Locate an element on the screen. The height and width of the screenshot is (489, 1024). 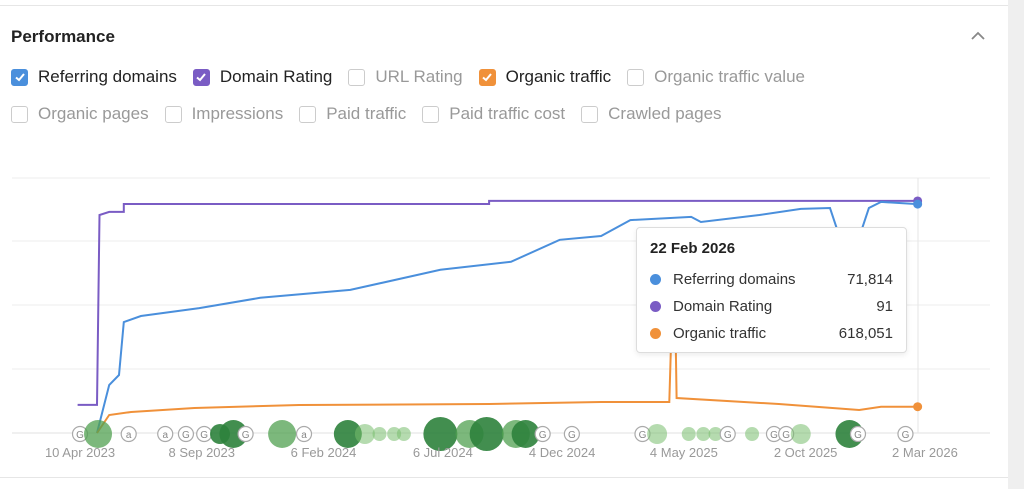
tooltip-label: Domain Rating is located at coordinates (723, 306).